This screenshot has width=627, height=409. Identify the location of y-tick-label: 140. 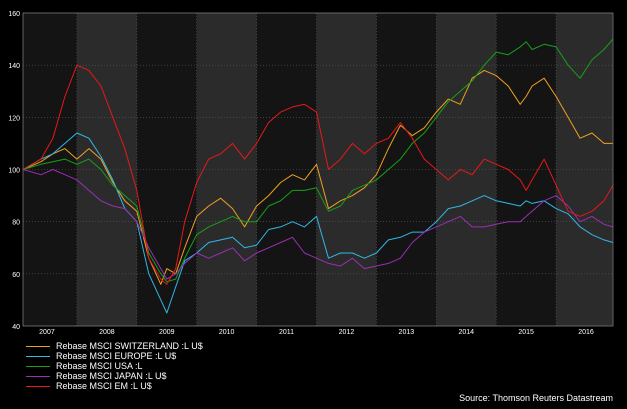
(14, 66).